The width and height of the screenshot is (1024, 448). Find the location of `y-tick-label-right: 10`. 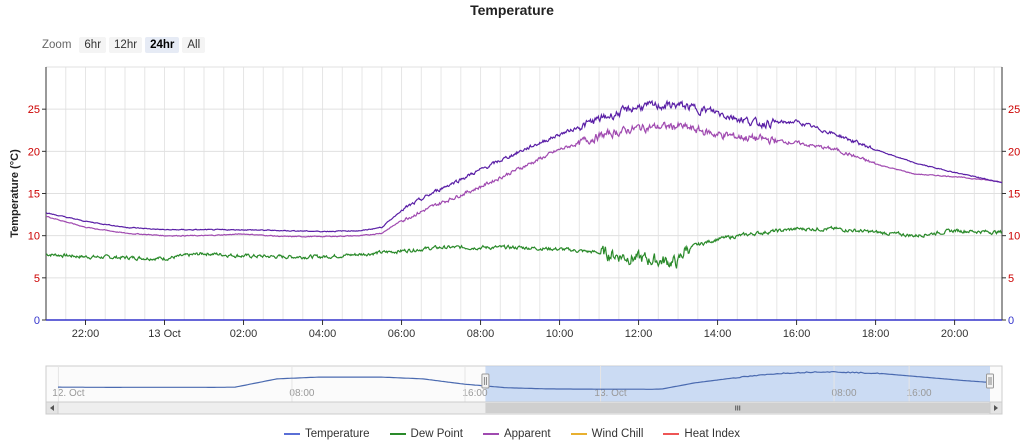

y-tick-label-right: 10 is located at coordinates (1014, 237).